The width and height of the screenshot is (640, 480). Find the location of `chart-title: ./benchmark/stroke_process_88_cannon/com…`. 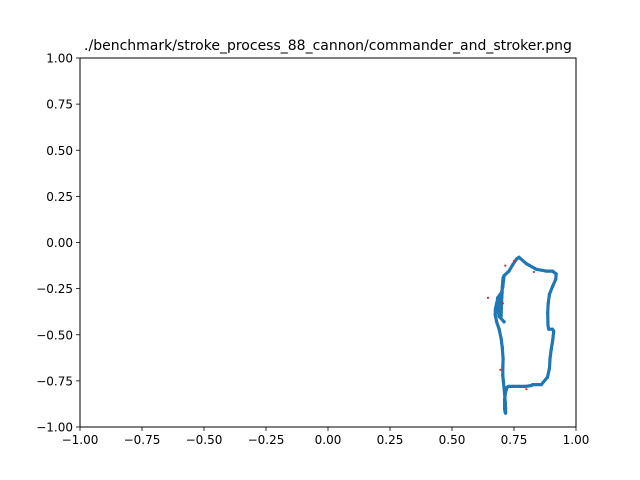

chart-title: ./benchmark/stroke_process_88_cannon/com… is located at coordinates (328, 46).